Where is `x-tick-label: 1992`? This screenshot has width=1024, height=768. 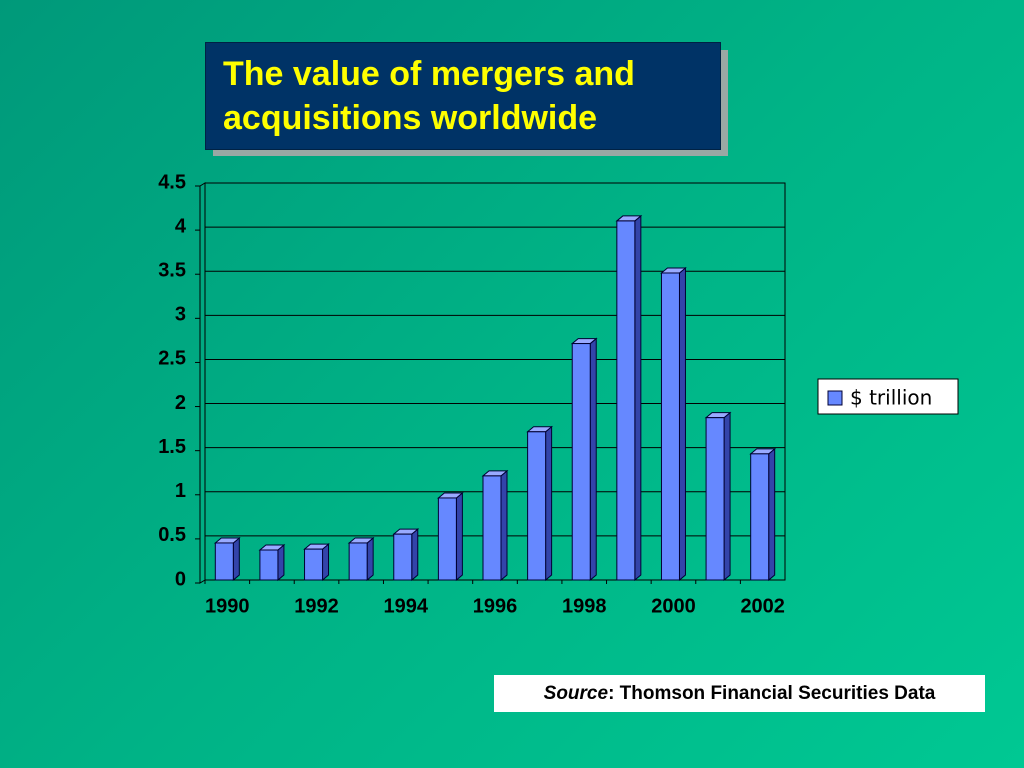
x-tick-label: 1992 is located at coordinates (316, 606).